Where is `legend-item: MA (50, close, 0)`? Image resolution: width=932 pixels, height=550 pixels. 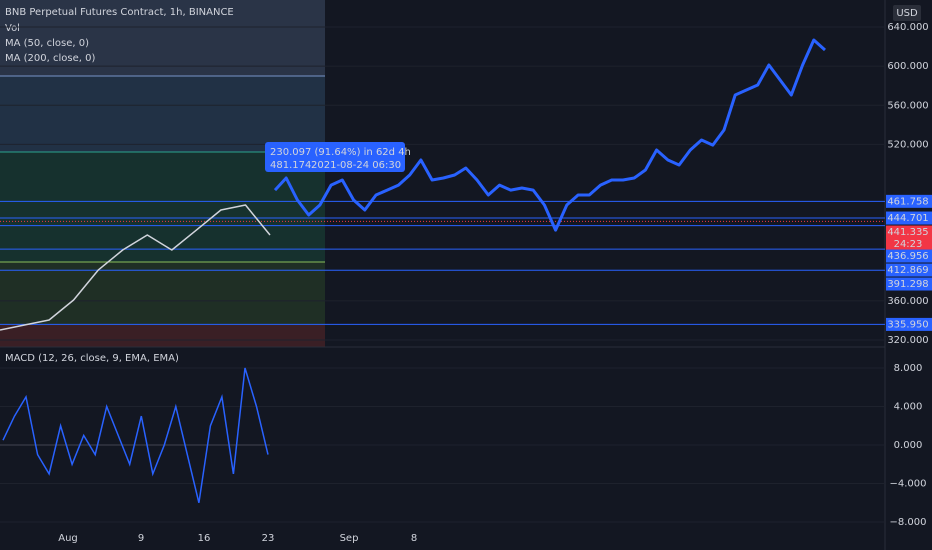 legend-item: MA (50, close, 0) is located at coordinates (47, 43).